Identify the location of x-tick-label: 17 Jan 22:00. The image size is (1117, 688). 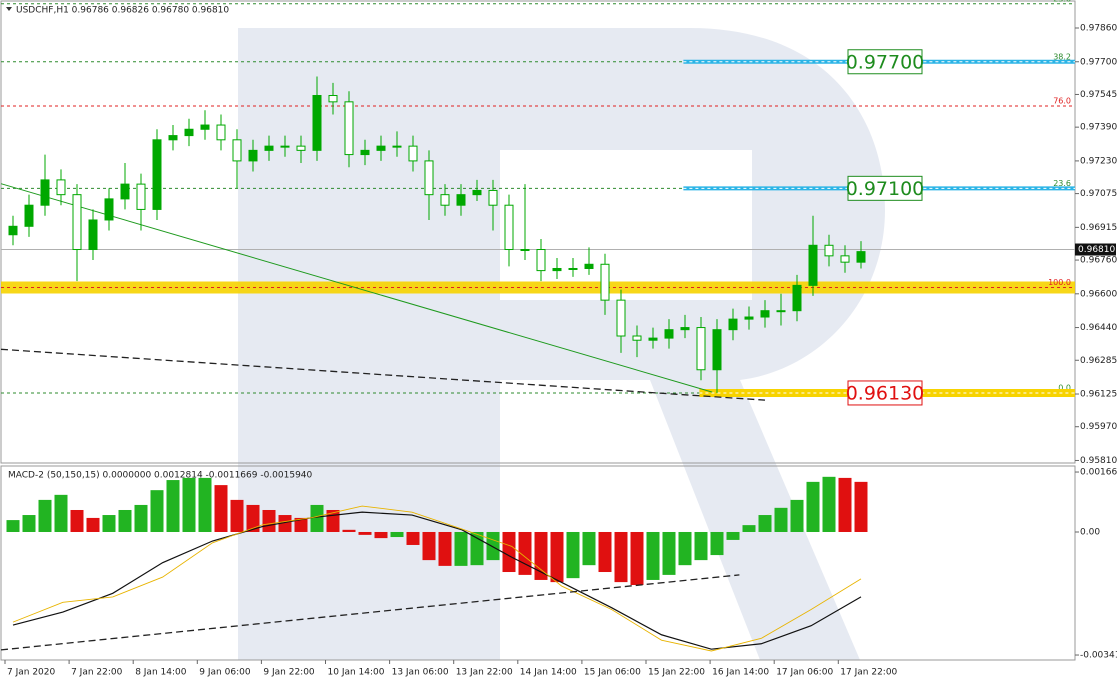
(868, 673).